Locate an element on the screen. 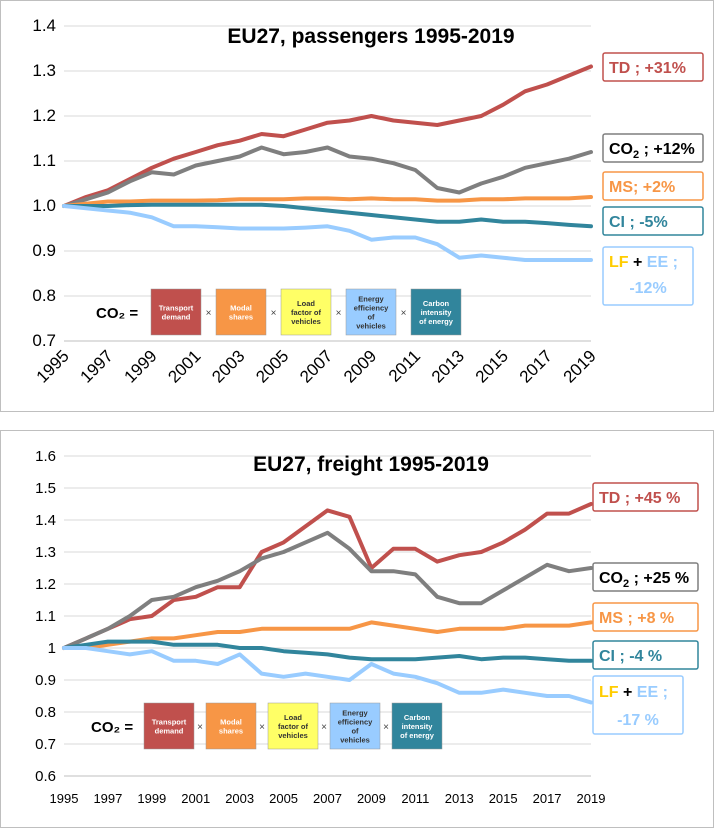 The width and height of the screenshot is (716, 832). series-end-label: MS ; +8 % is located at coordinates (636, 618).